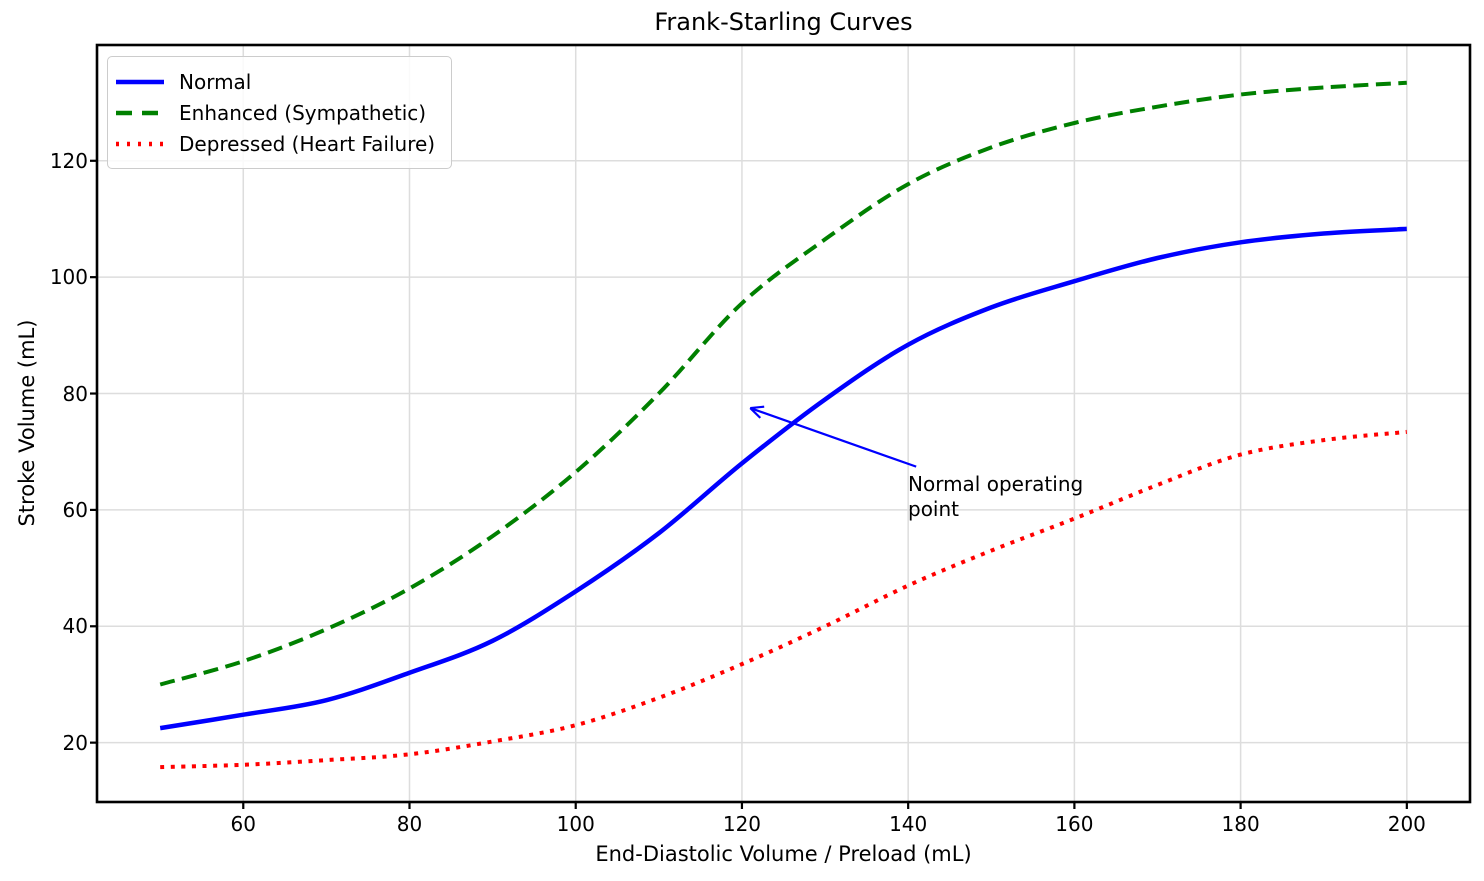  Describe the element at coordinates (1240, 824) in the screenshot. I see `x-tick-label: 180` at that location.